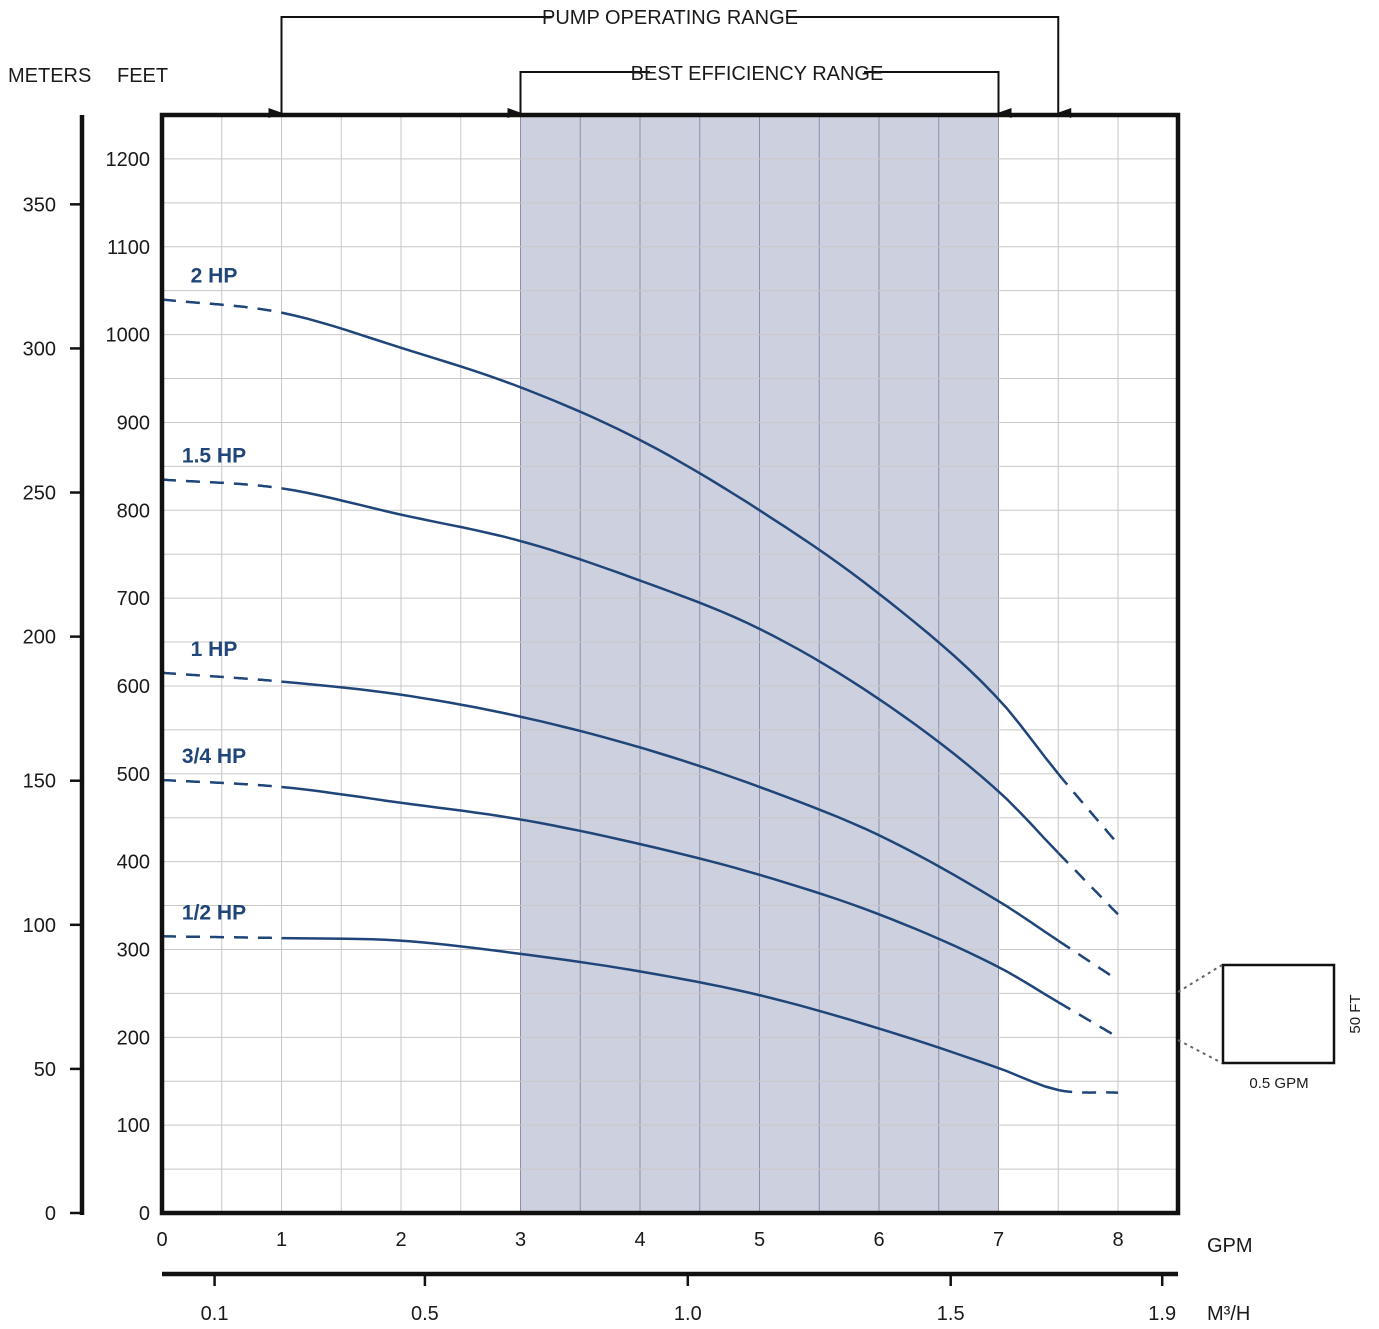 The width and height of the screenshot is (1379, 1329). Describe the element at coordinates (214, 275) in the screenshot. I see `hp-label-2-hp: 2 HP` at that location.